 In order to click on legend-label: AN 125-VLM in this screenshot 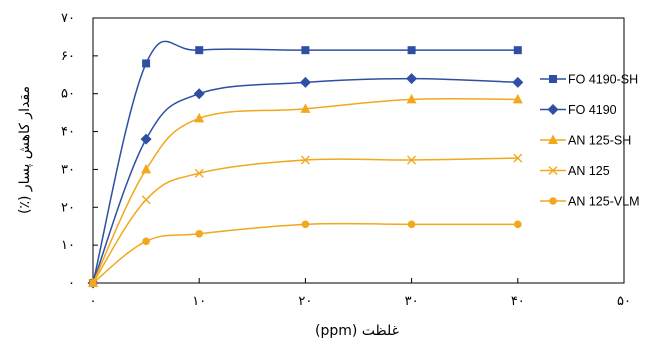, I will do `click(604, 202)`.